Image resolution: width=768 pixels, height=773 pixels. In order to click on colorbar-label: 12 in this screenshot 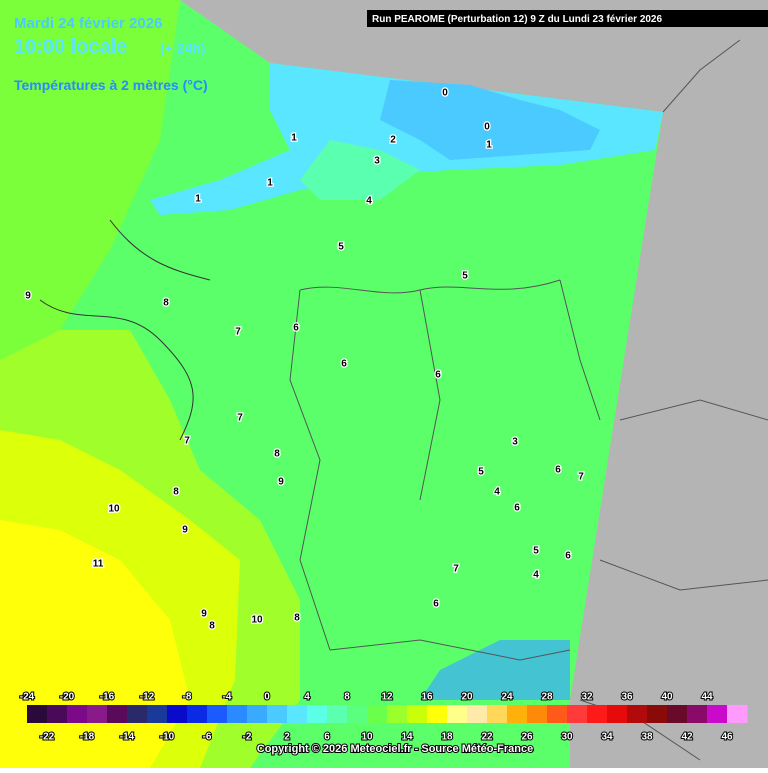, I will do `click(387, 697)`.